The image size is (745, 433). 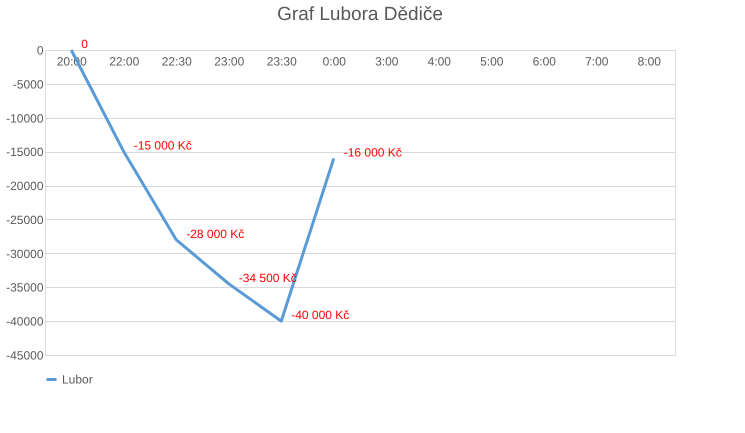 I want to click on x-tick-label: 4:00, so click(x=440, y=61).